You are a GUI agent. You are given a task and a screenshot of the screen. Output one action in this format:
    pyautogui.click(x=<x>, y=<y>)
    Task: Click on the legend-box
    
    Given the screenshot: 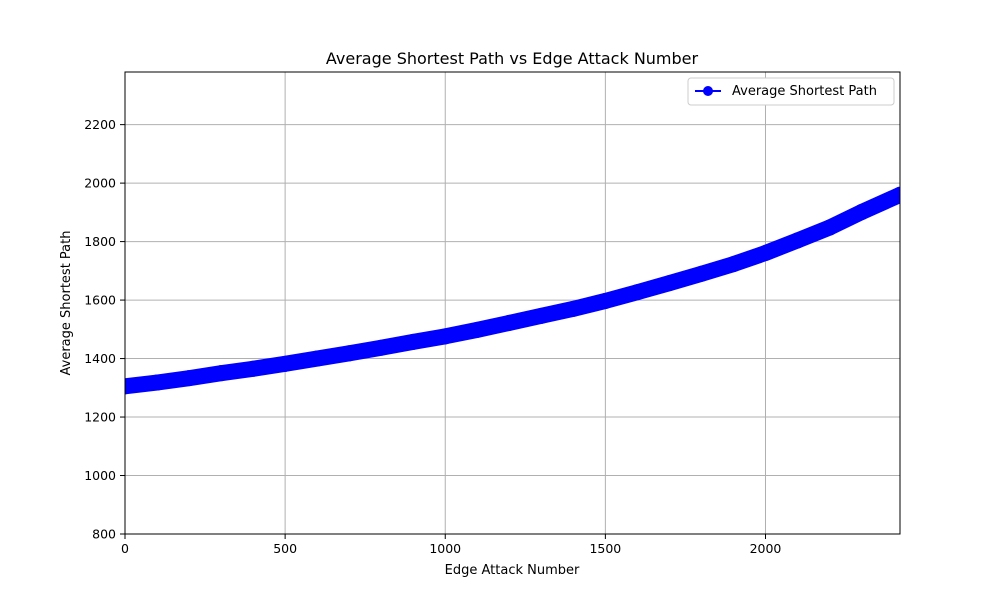 What is the action you would take?
    pyautogui.click(x=791, y=91)
    